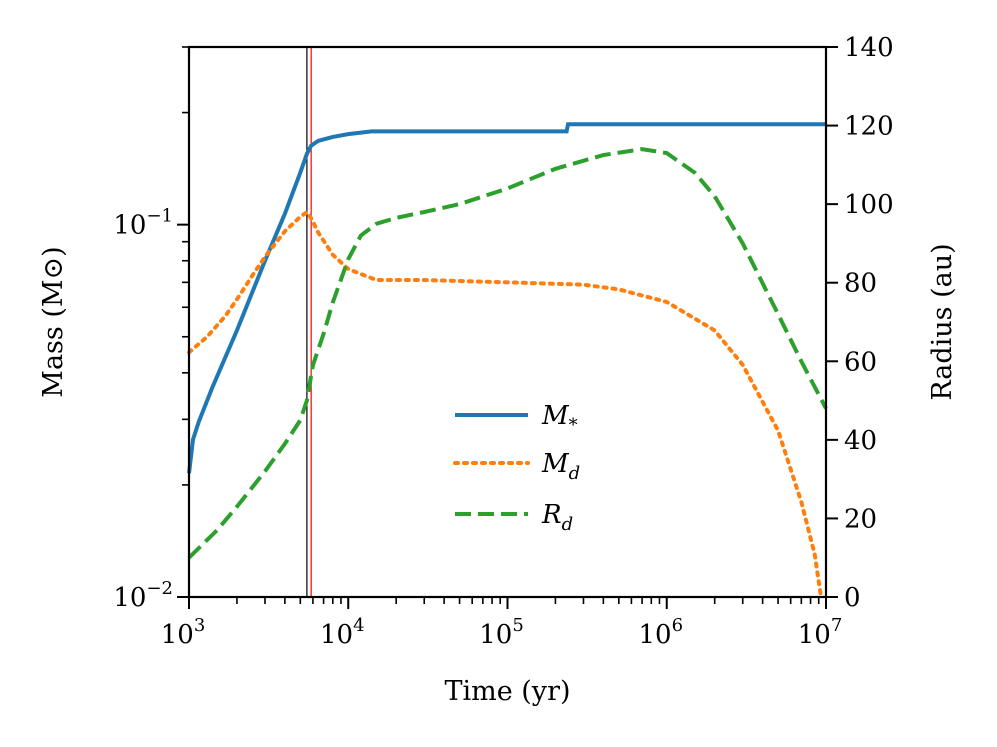 This screenshot has width=997, height=747. I want to click on y-axis-left-label: Mass (M⊙), so click(53, 321).